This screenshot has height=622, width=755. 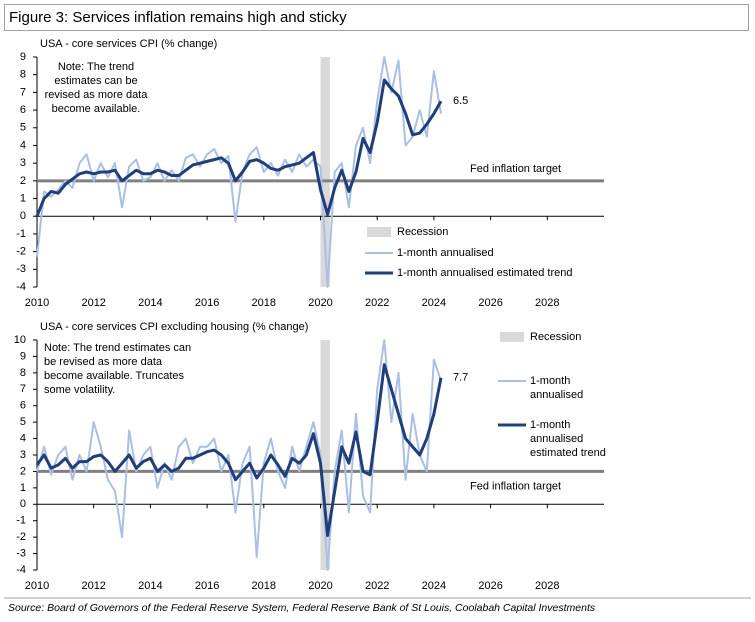 I want to click on end-label: 6.5, so click(x=460, y=101).